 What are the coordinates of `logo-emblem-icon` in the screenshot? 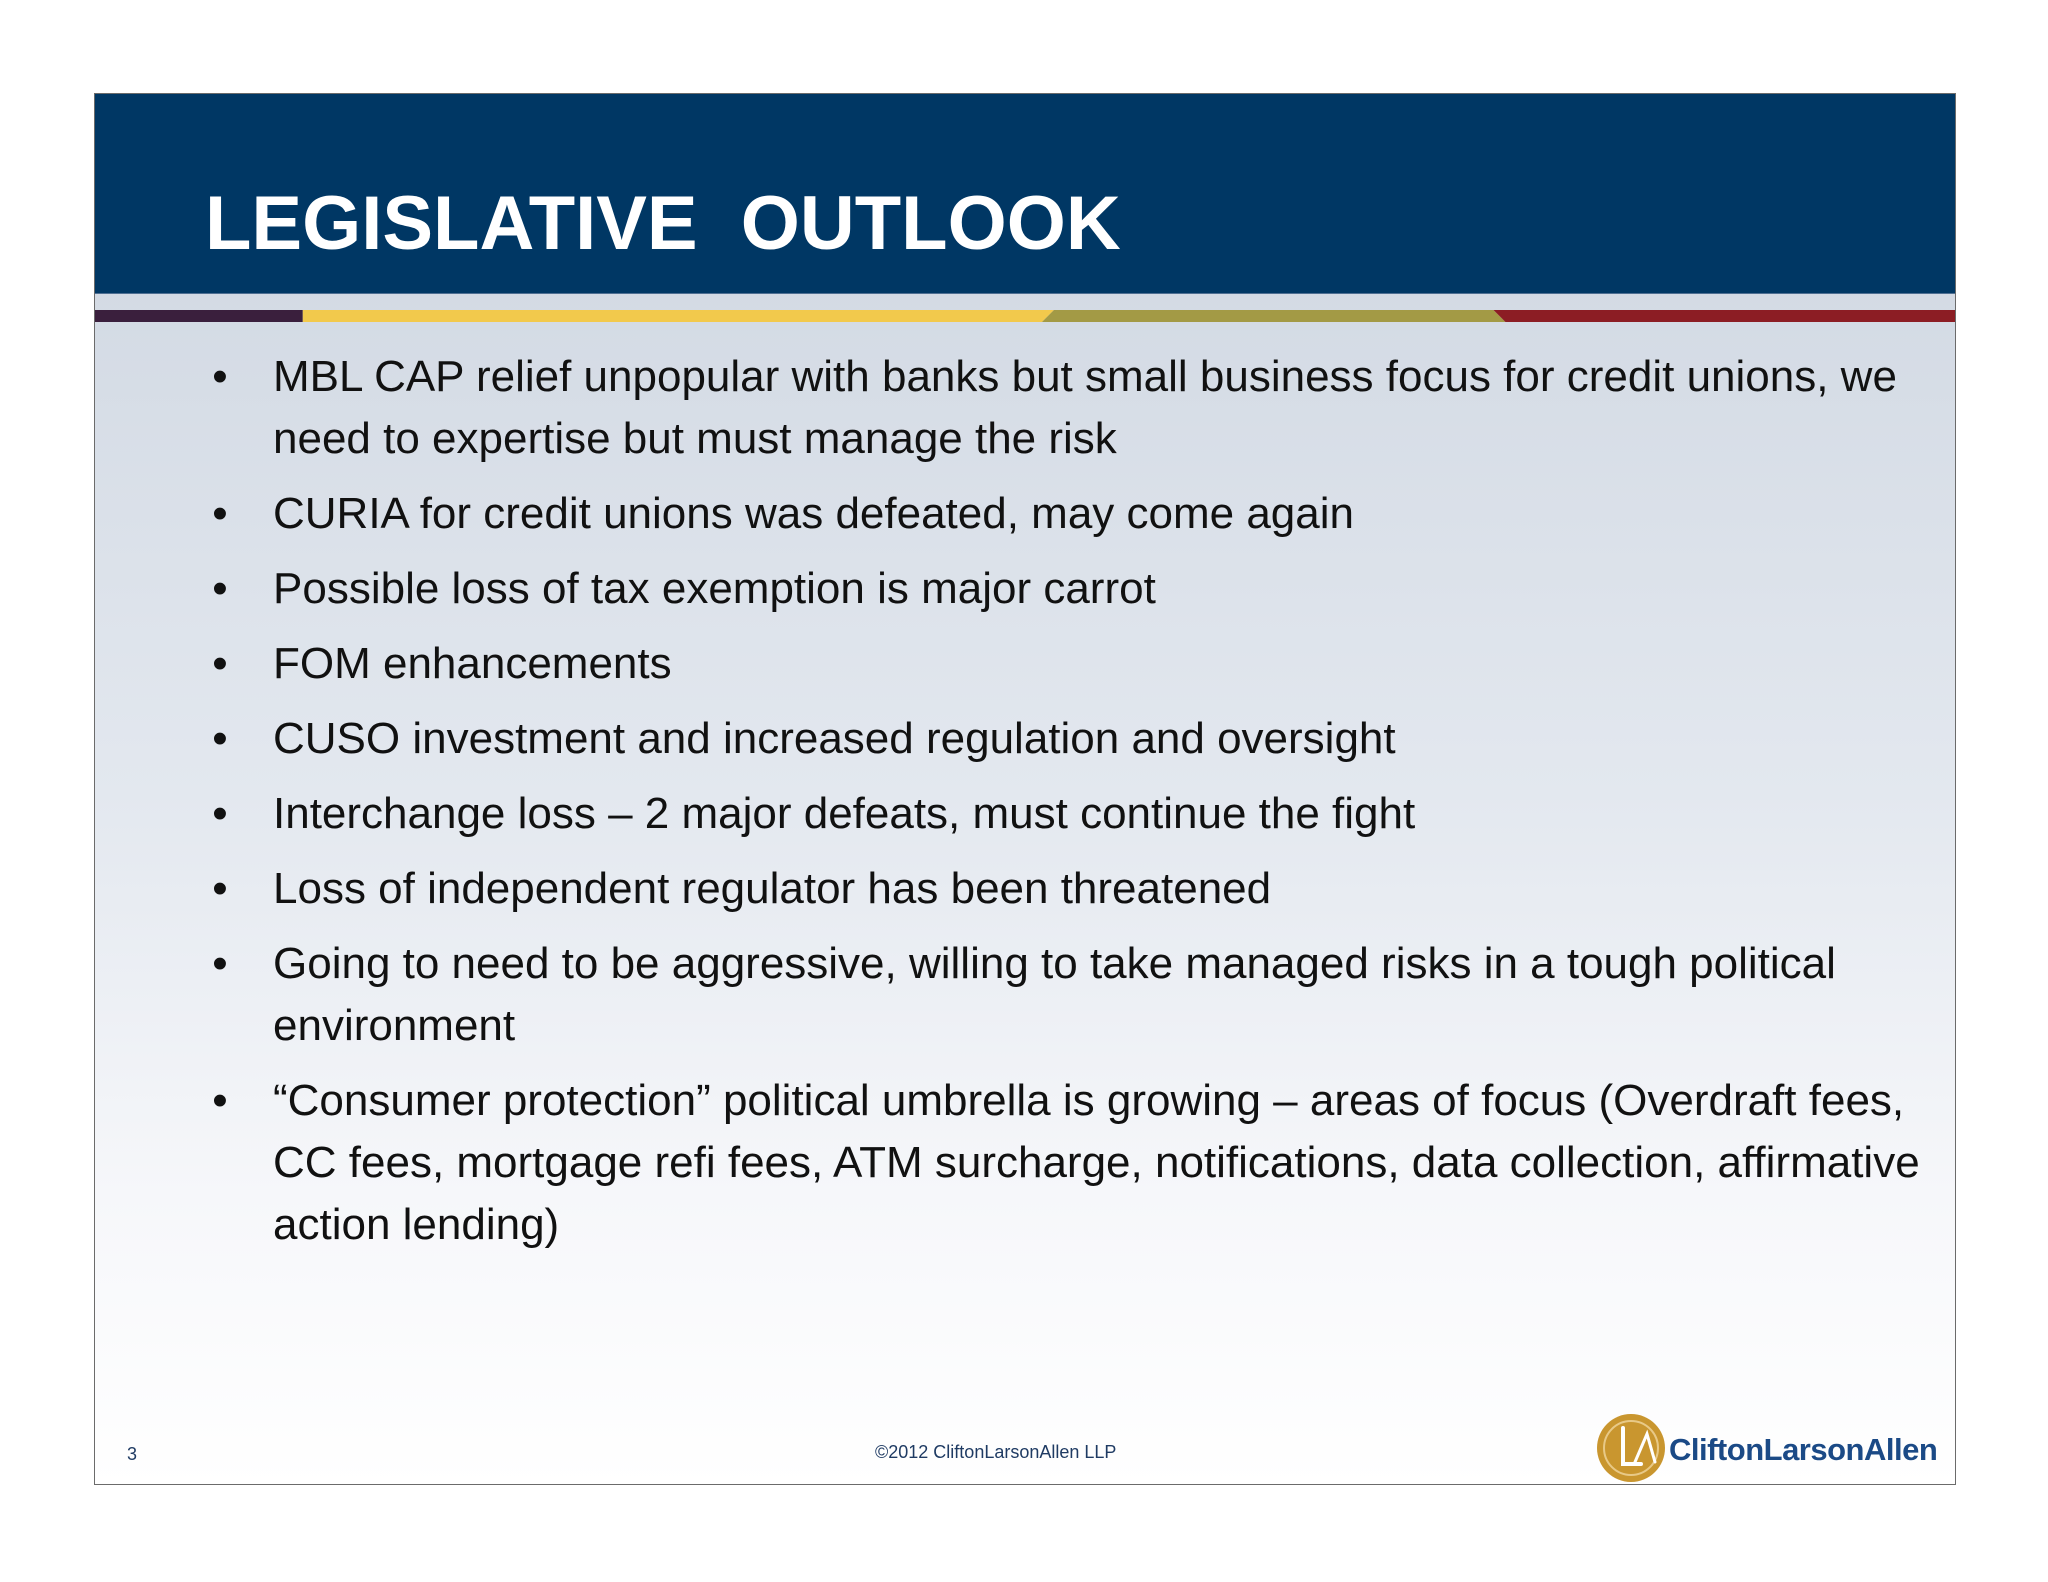 It's located at (1631, 1448).